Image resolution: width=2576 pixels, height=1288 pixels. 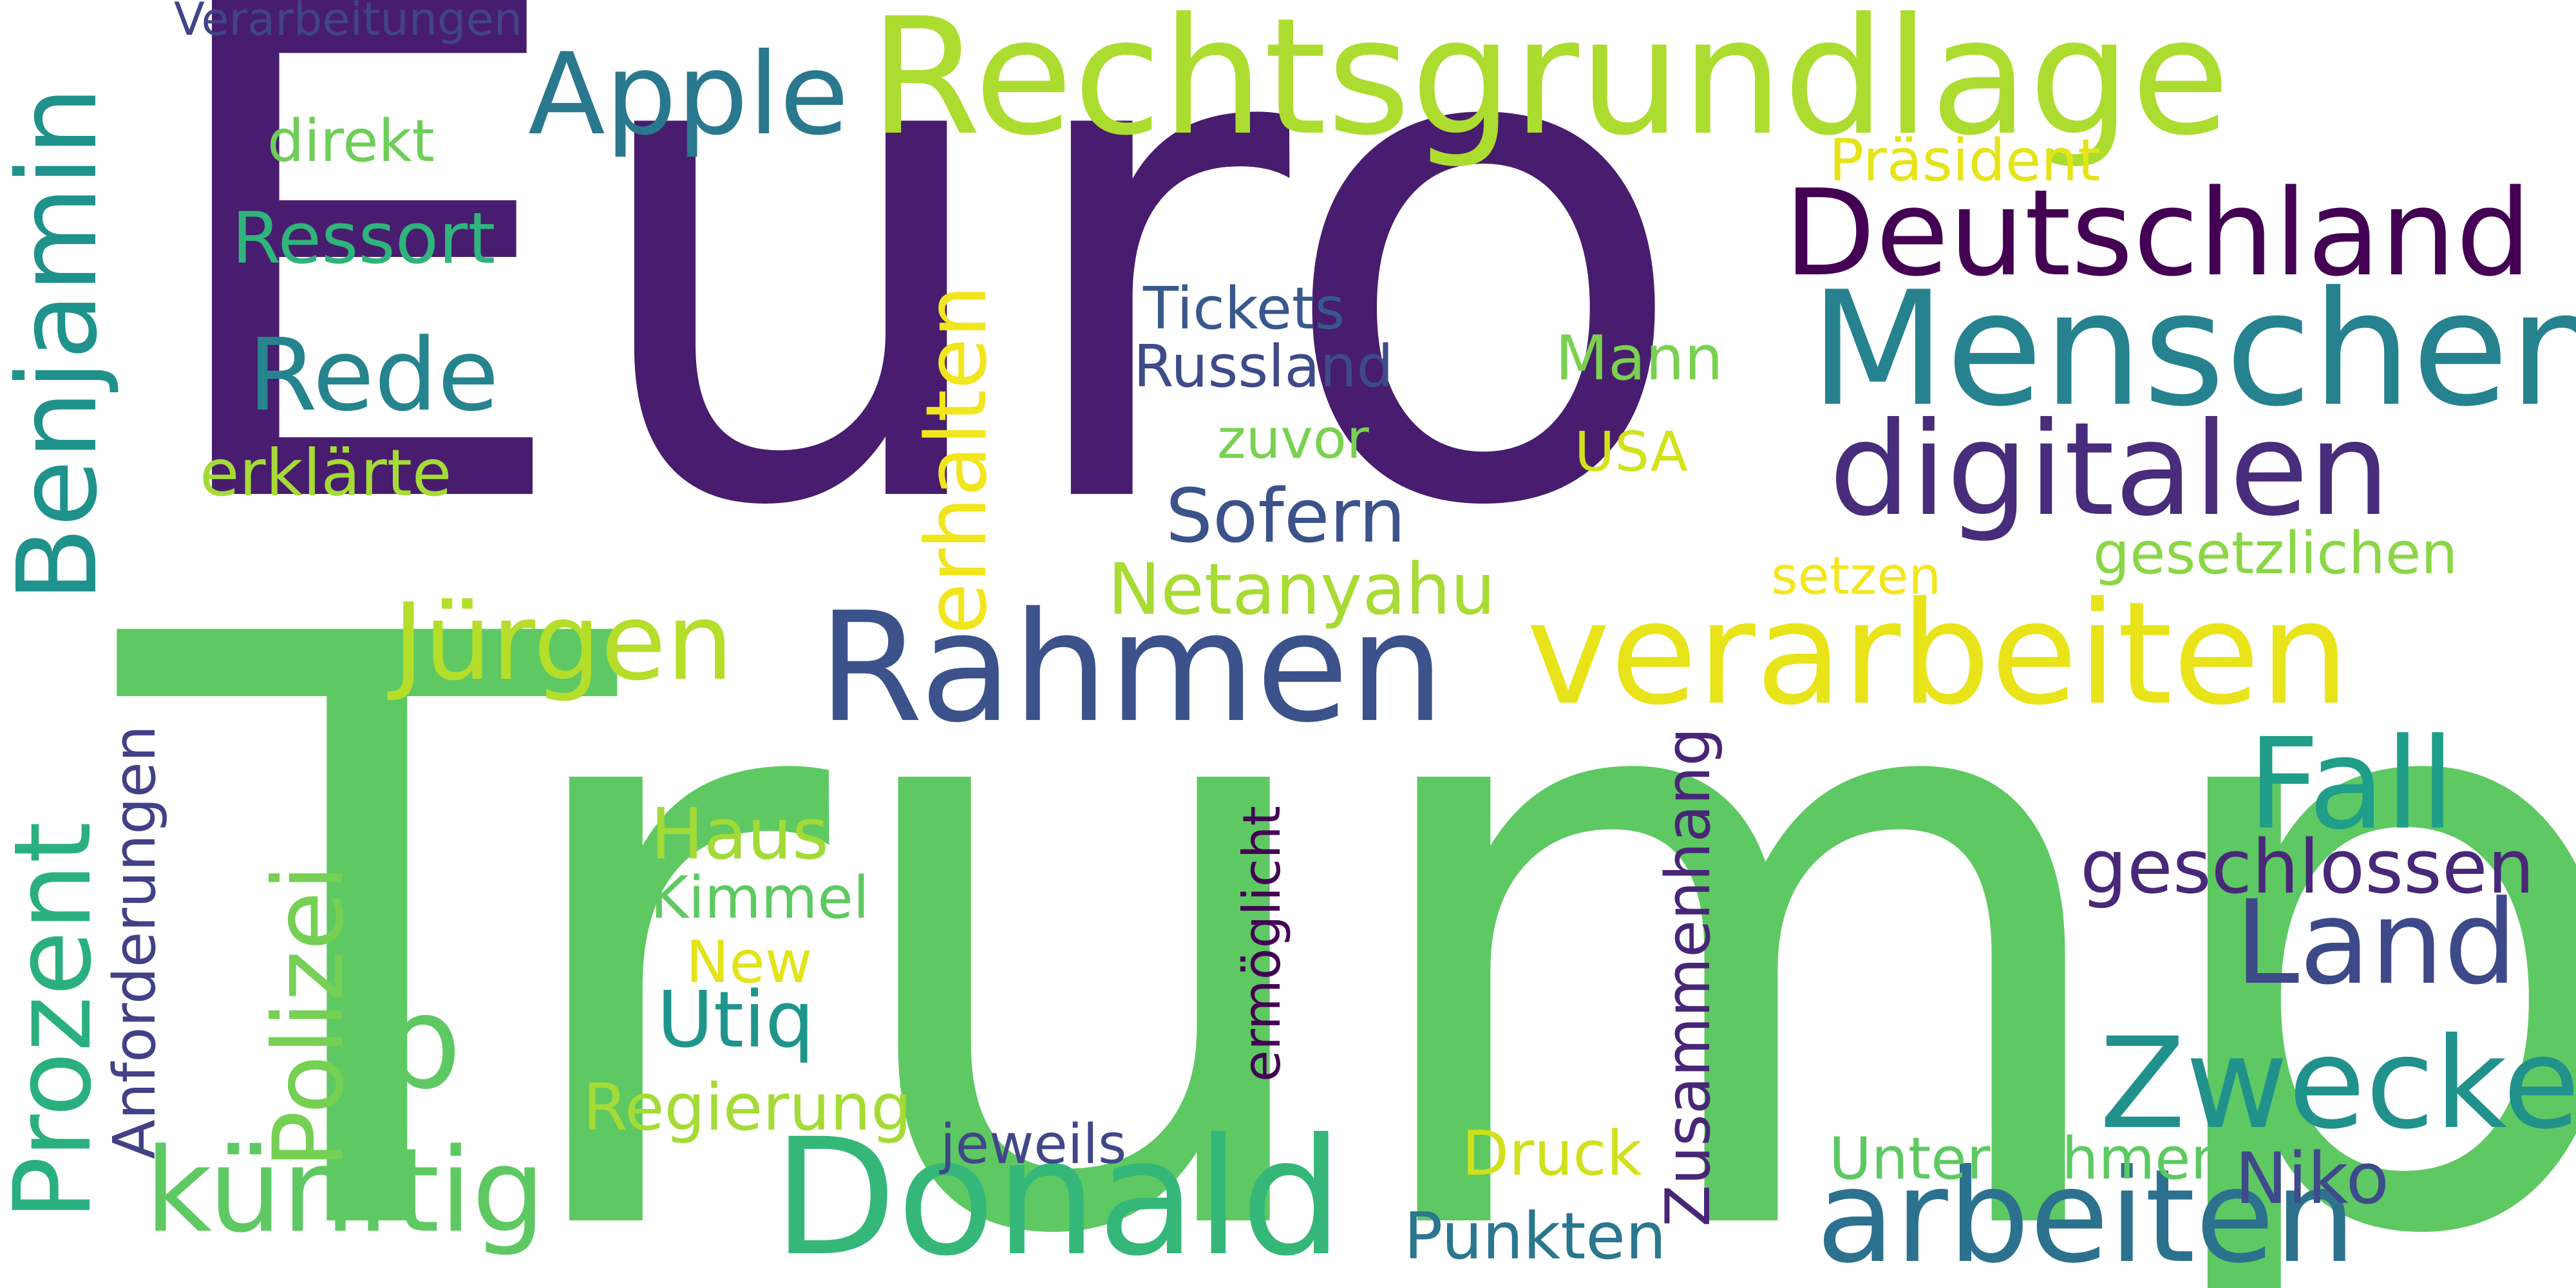 What do you see at coordinates (373, 375) in the screenshot?
I see `word-rede: Rede` at bounding box center [373, 375].